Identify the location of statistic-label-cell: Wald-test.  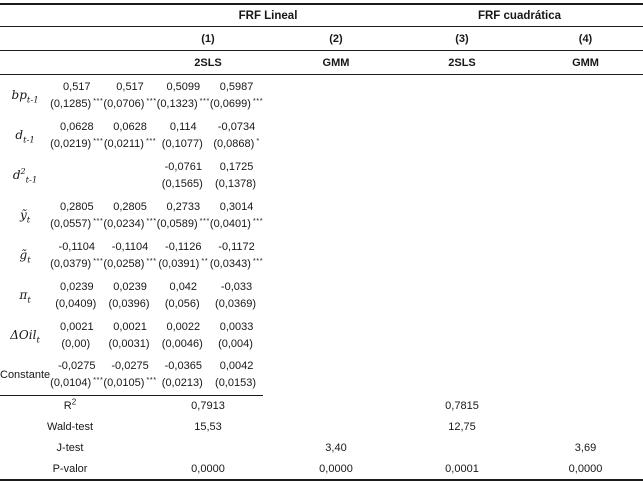
(70, 427).